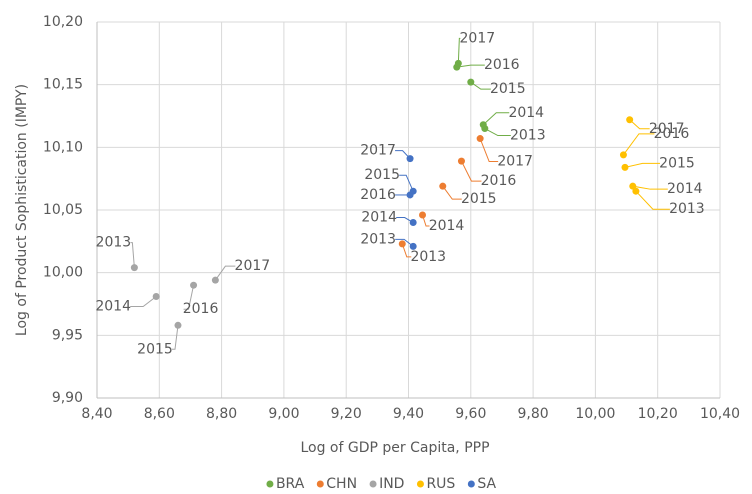 The height and width of the screenshot is (494, 752). I want to click on y-tick-label: 10,20, so click(63, 22).